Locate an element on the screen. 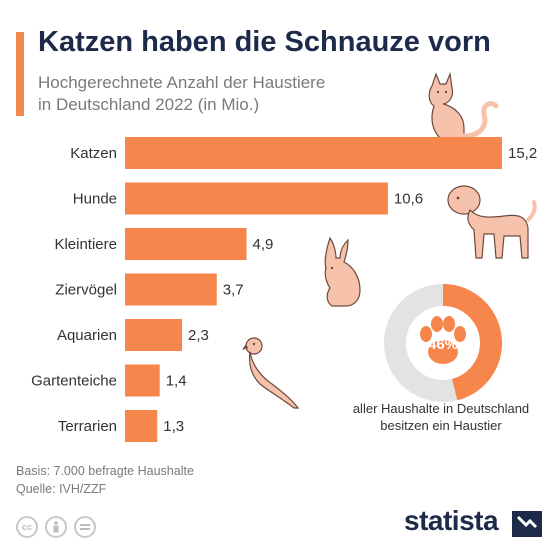 Image resolution: width=560 pixels, height=560 pixels. chart-title: Katzen haben die Schnauze vorn is located at coordinates (264, 42).